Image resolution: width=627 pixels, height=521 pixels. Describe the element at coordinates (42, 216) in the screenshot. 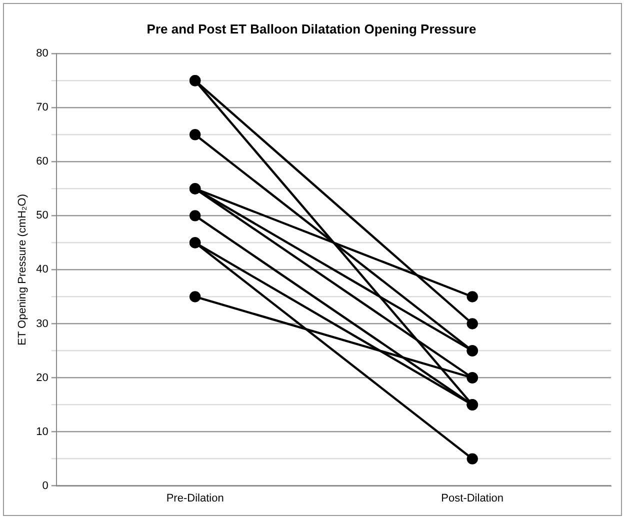

I see `y-tick-label: 50` at that location.